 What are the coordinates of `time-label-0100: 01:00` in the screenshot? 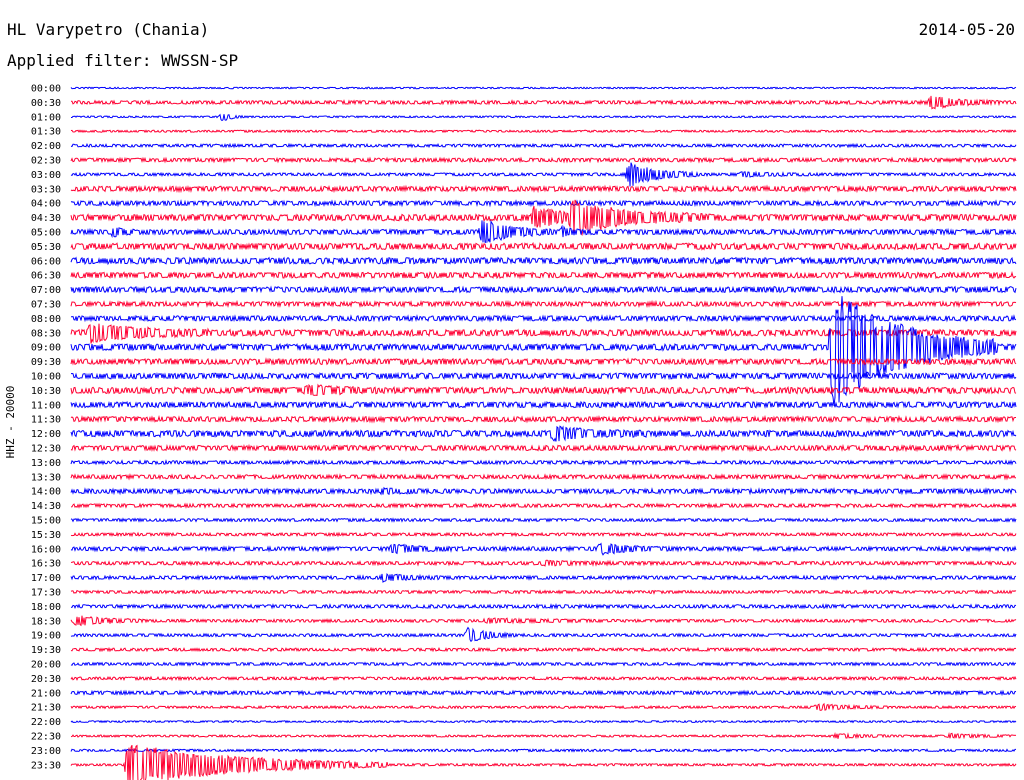 It's located at (46, 117).